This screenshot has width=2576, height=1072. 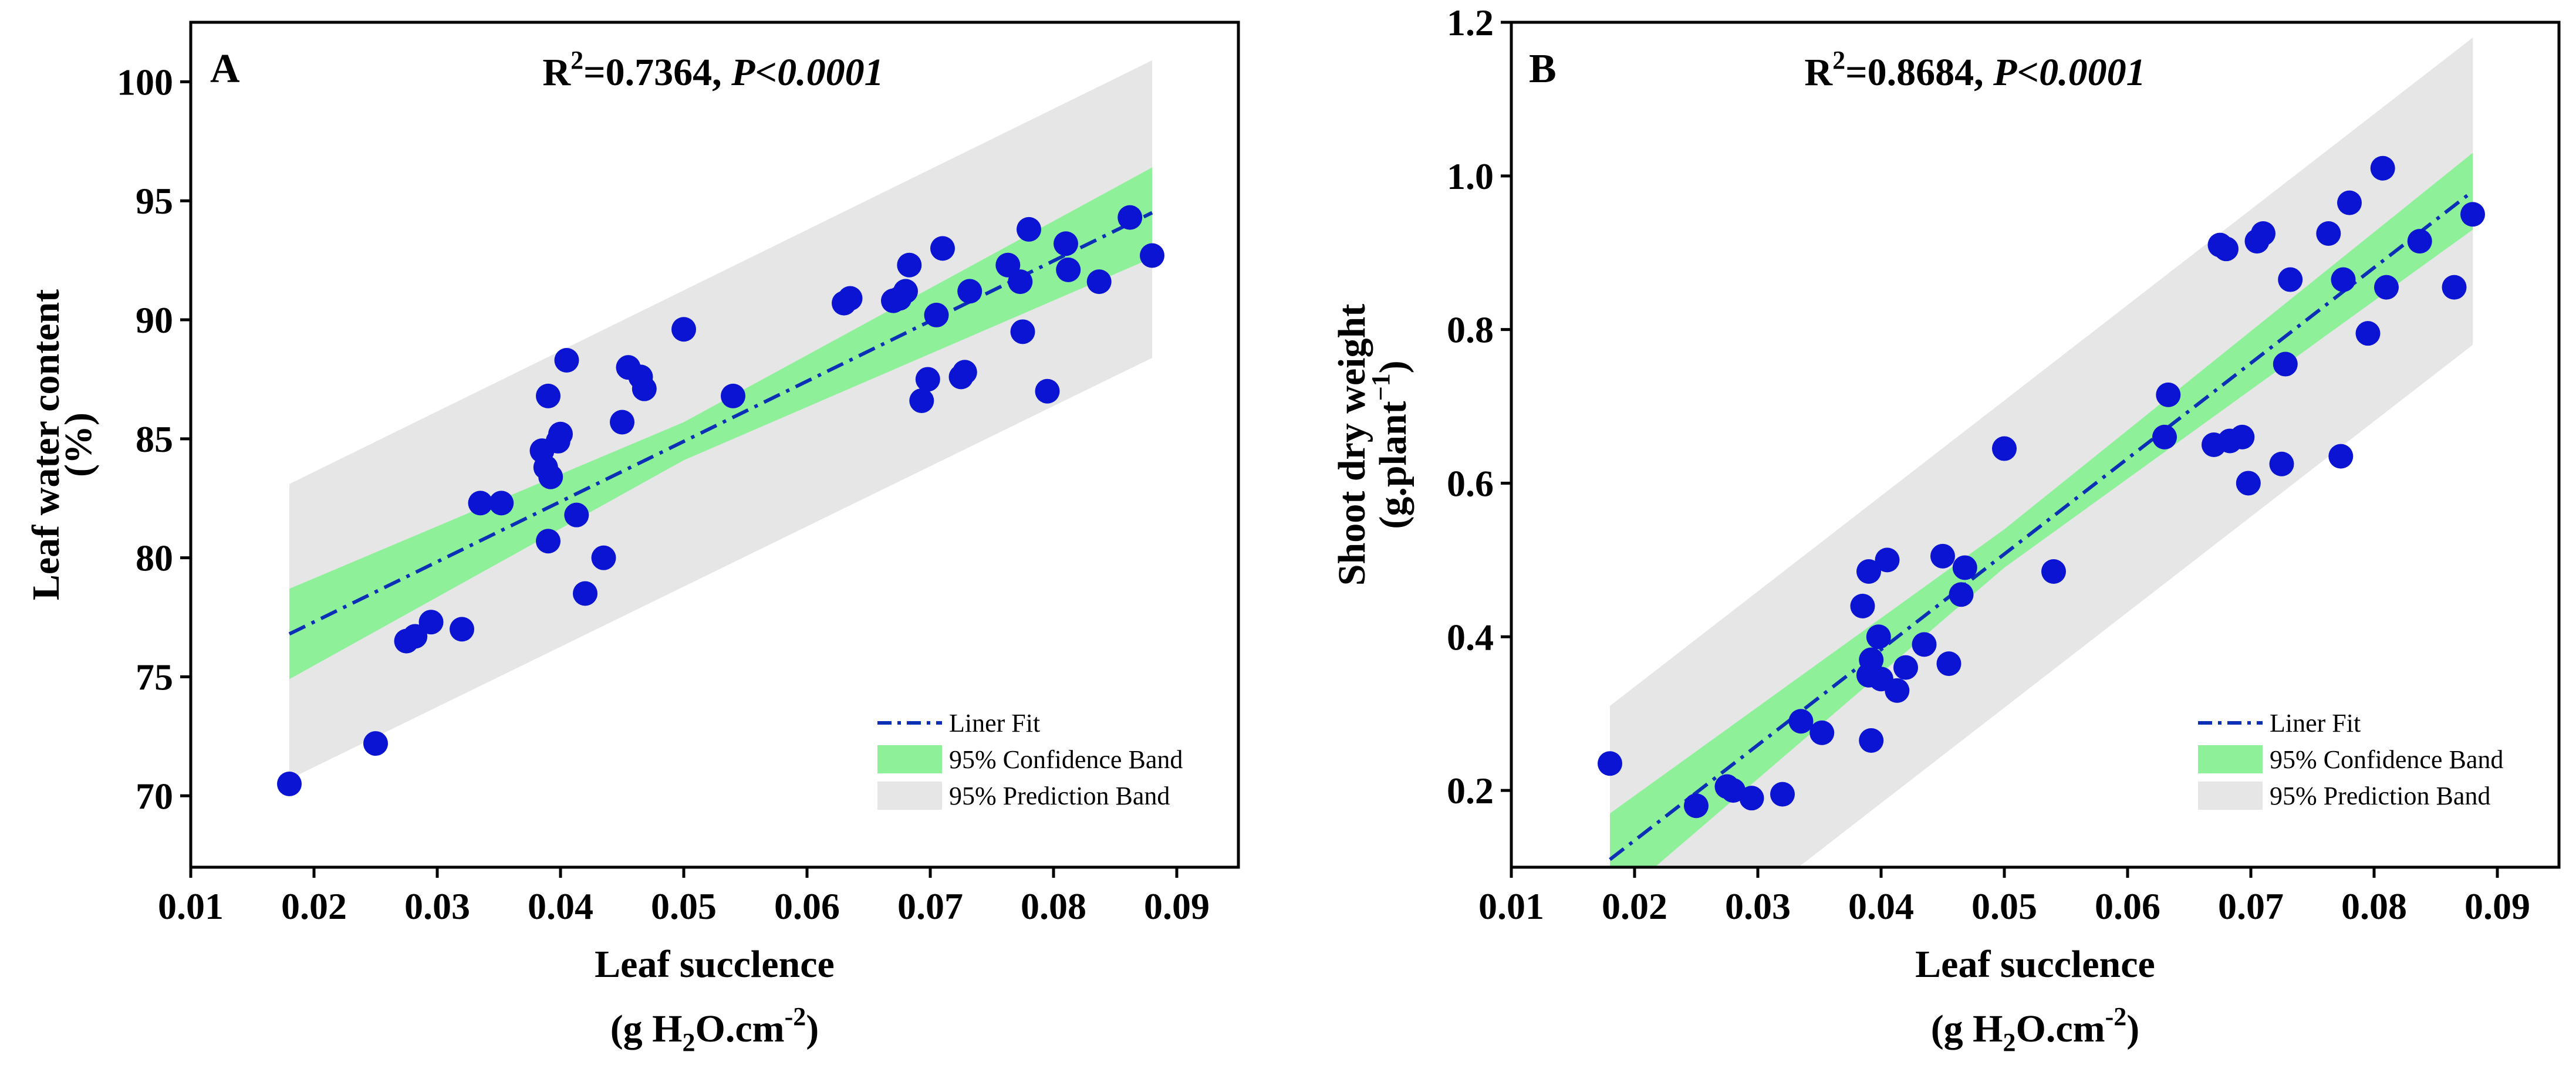 What do you see at coordinates (2132, 1028) in the screenshot?
I see `x-unit-post: )` at bounding box center [2132, 1028].